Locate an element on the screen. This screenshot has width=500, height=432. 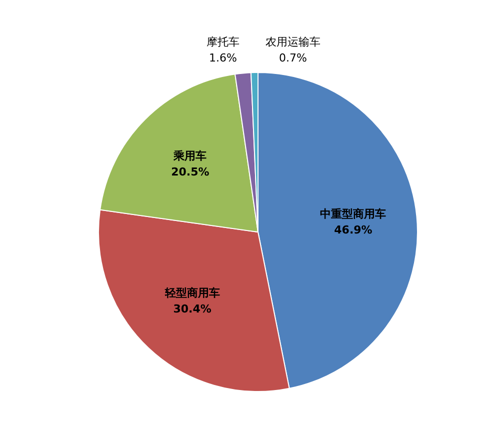
data-label: 0.7% is located at coordinates (293, 57).